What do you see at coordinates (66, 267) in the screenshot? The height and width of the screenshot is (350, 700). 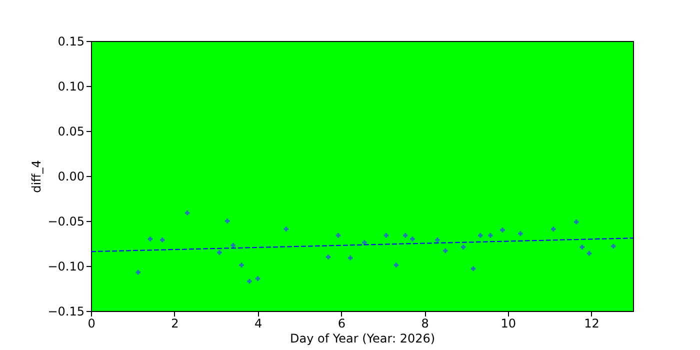 I see `y-tick-label: −0.10` at bounding box center [66, 267].